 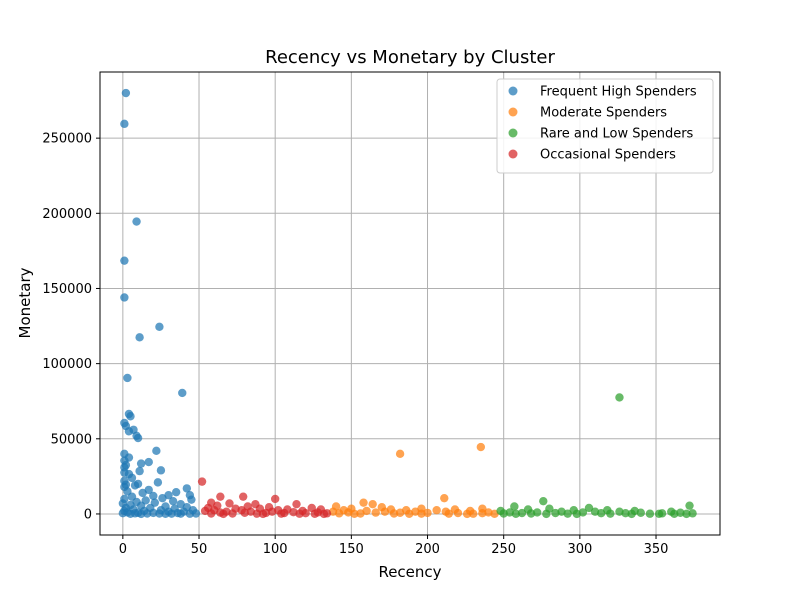 I want to click on x-tick-label: 350, so click(x=656, y=549).